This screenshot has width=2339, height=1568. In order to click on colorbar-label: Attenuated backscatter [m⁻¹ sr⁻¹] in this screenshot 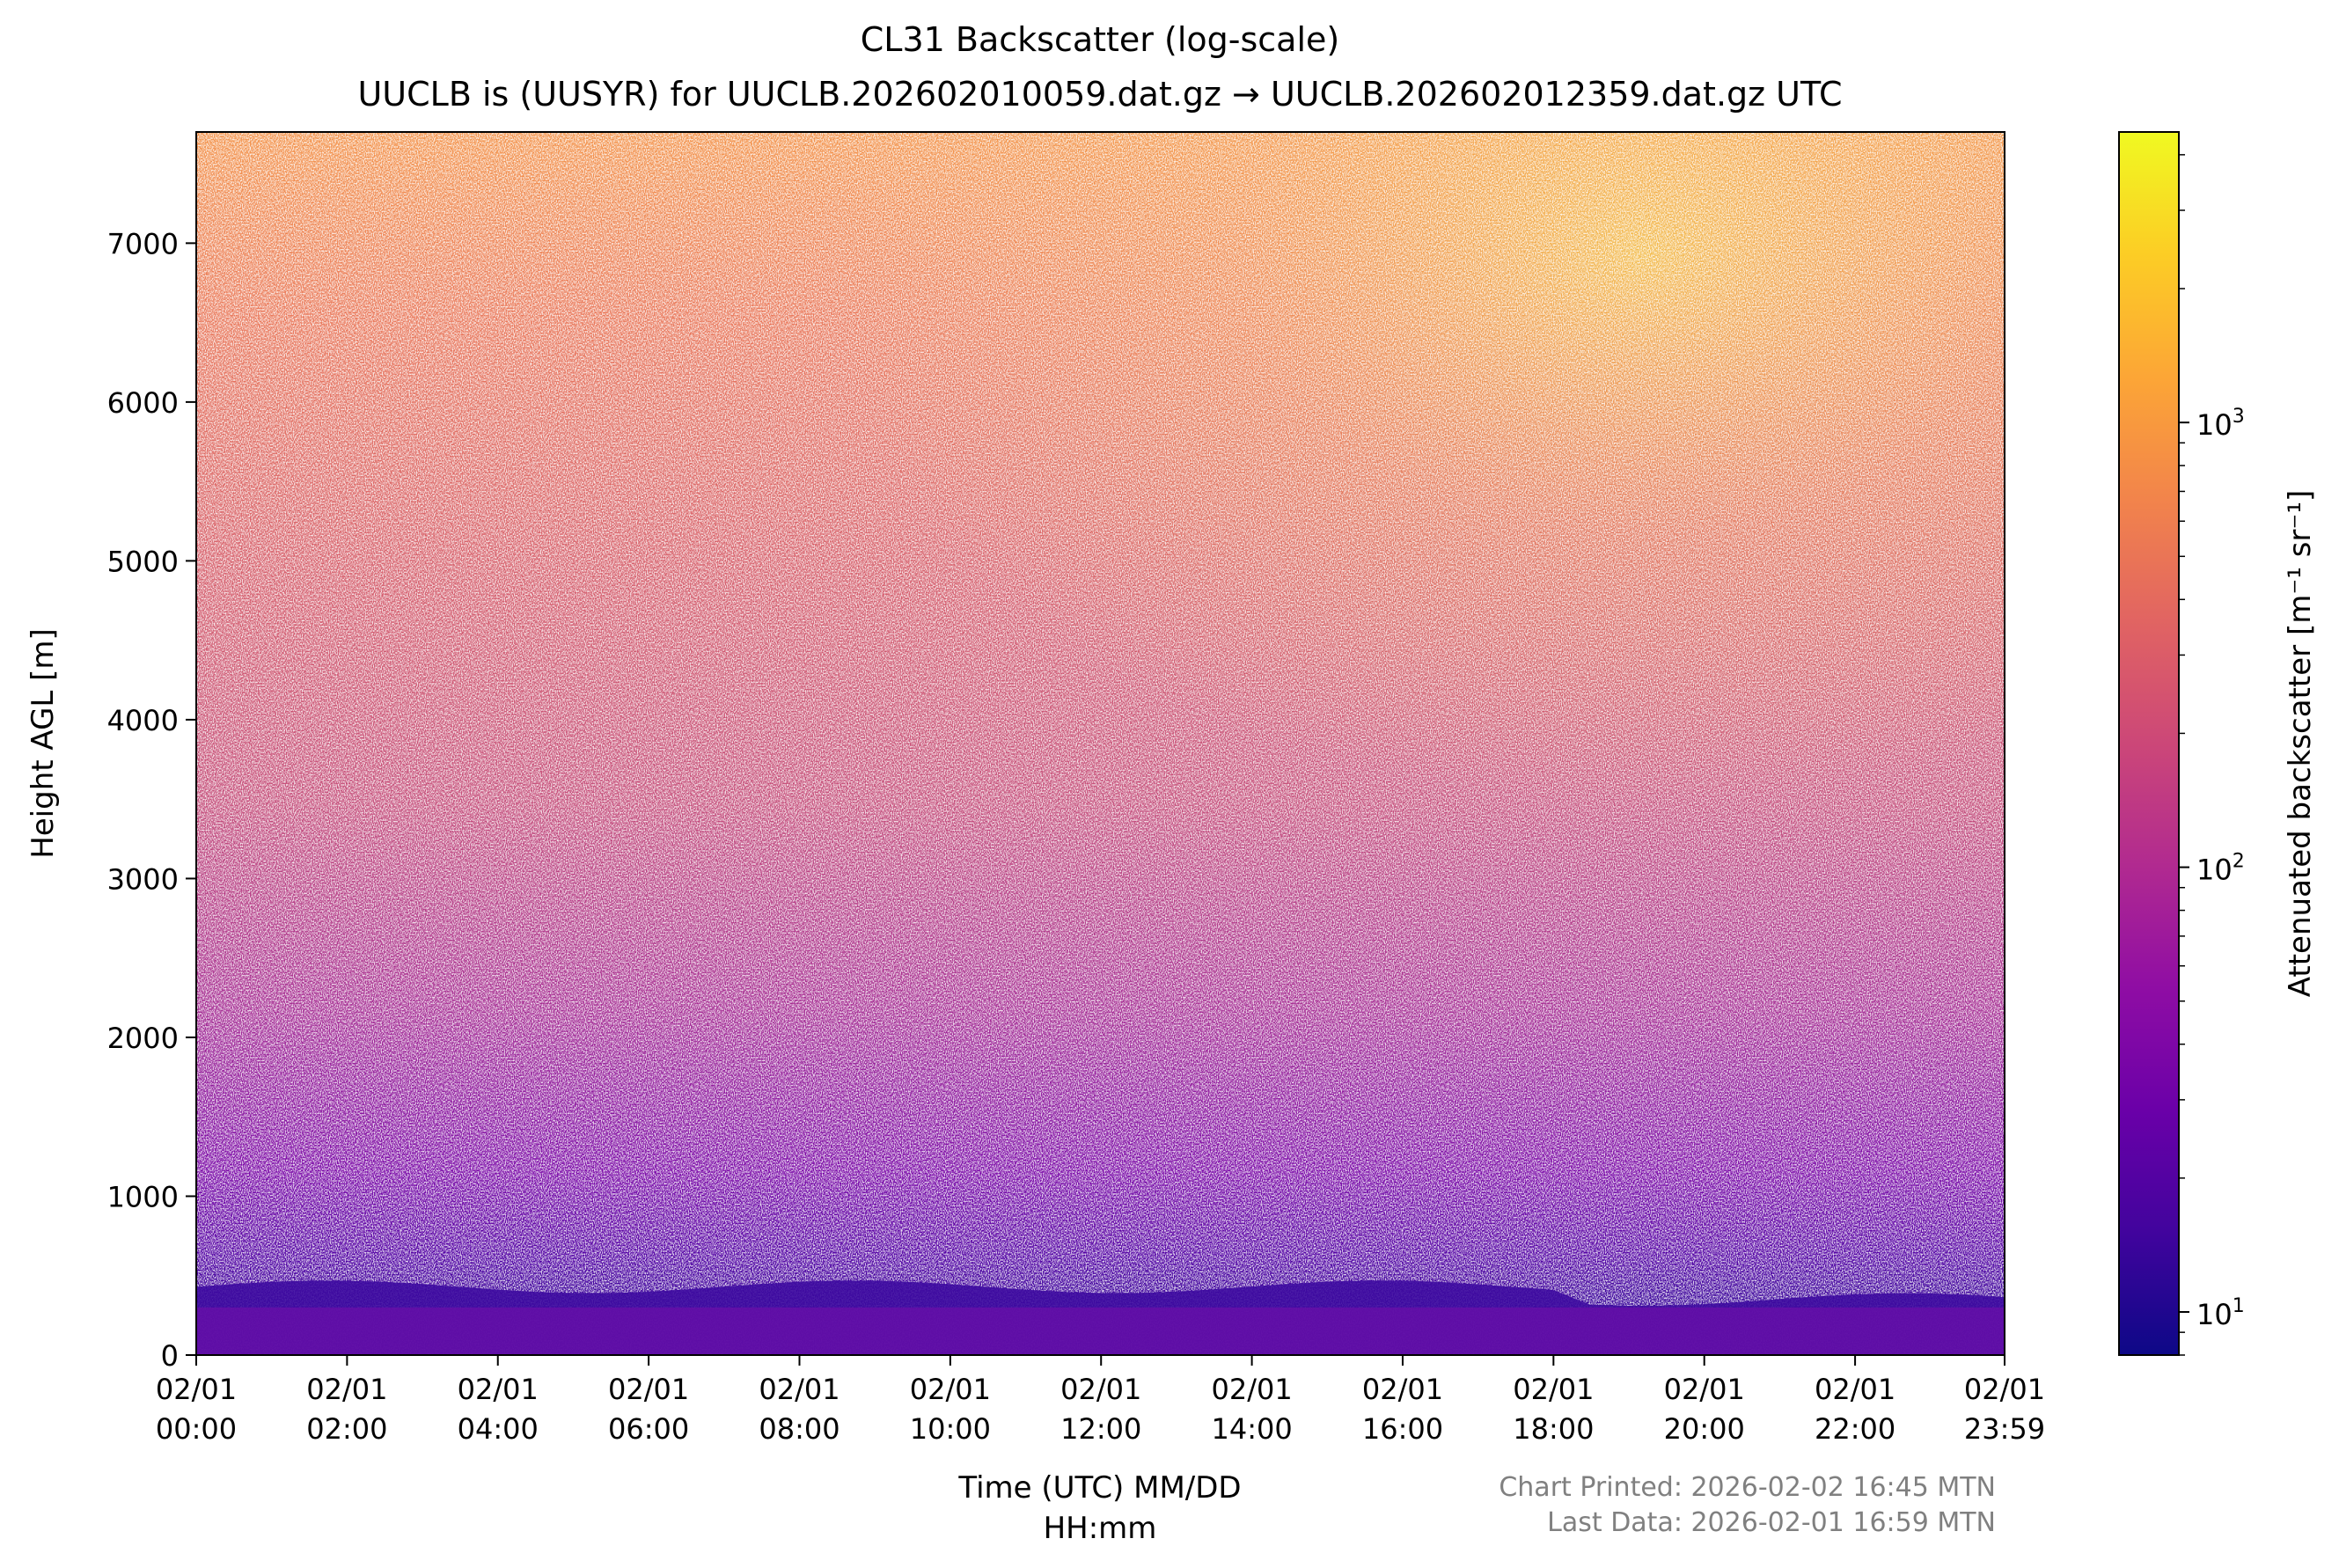, I will do `click(2300, 744)`.